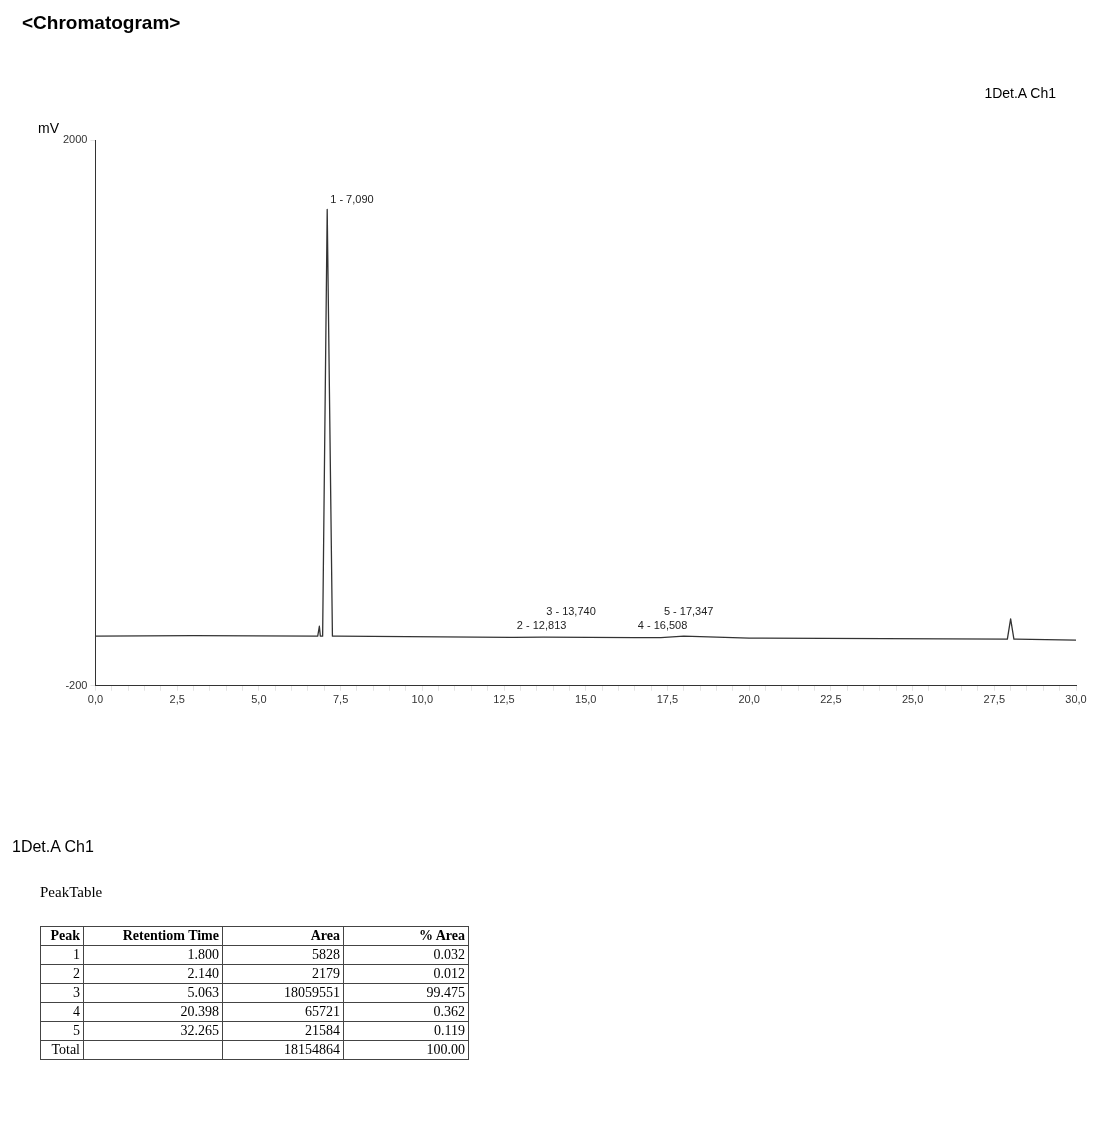 The image size is (1106, 1138). Describe the element at coordinates (71, 892) in the screenshot. I see `text: PeakTable` at that location.